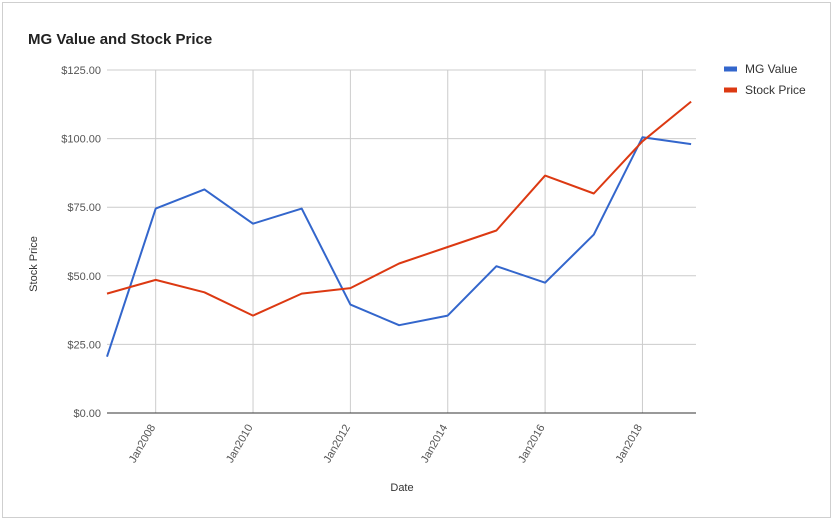 The image size is (835, 522). I want to click on y-tick-label: $0.00, so click(87, 414).